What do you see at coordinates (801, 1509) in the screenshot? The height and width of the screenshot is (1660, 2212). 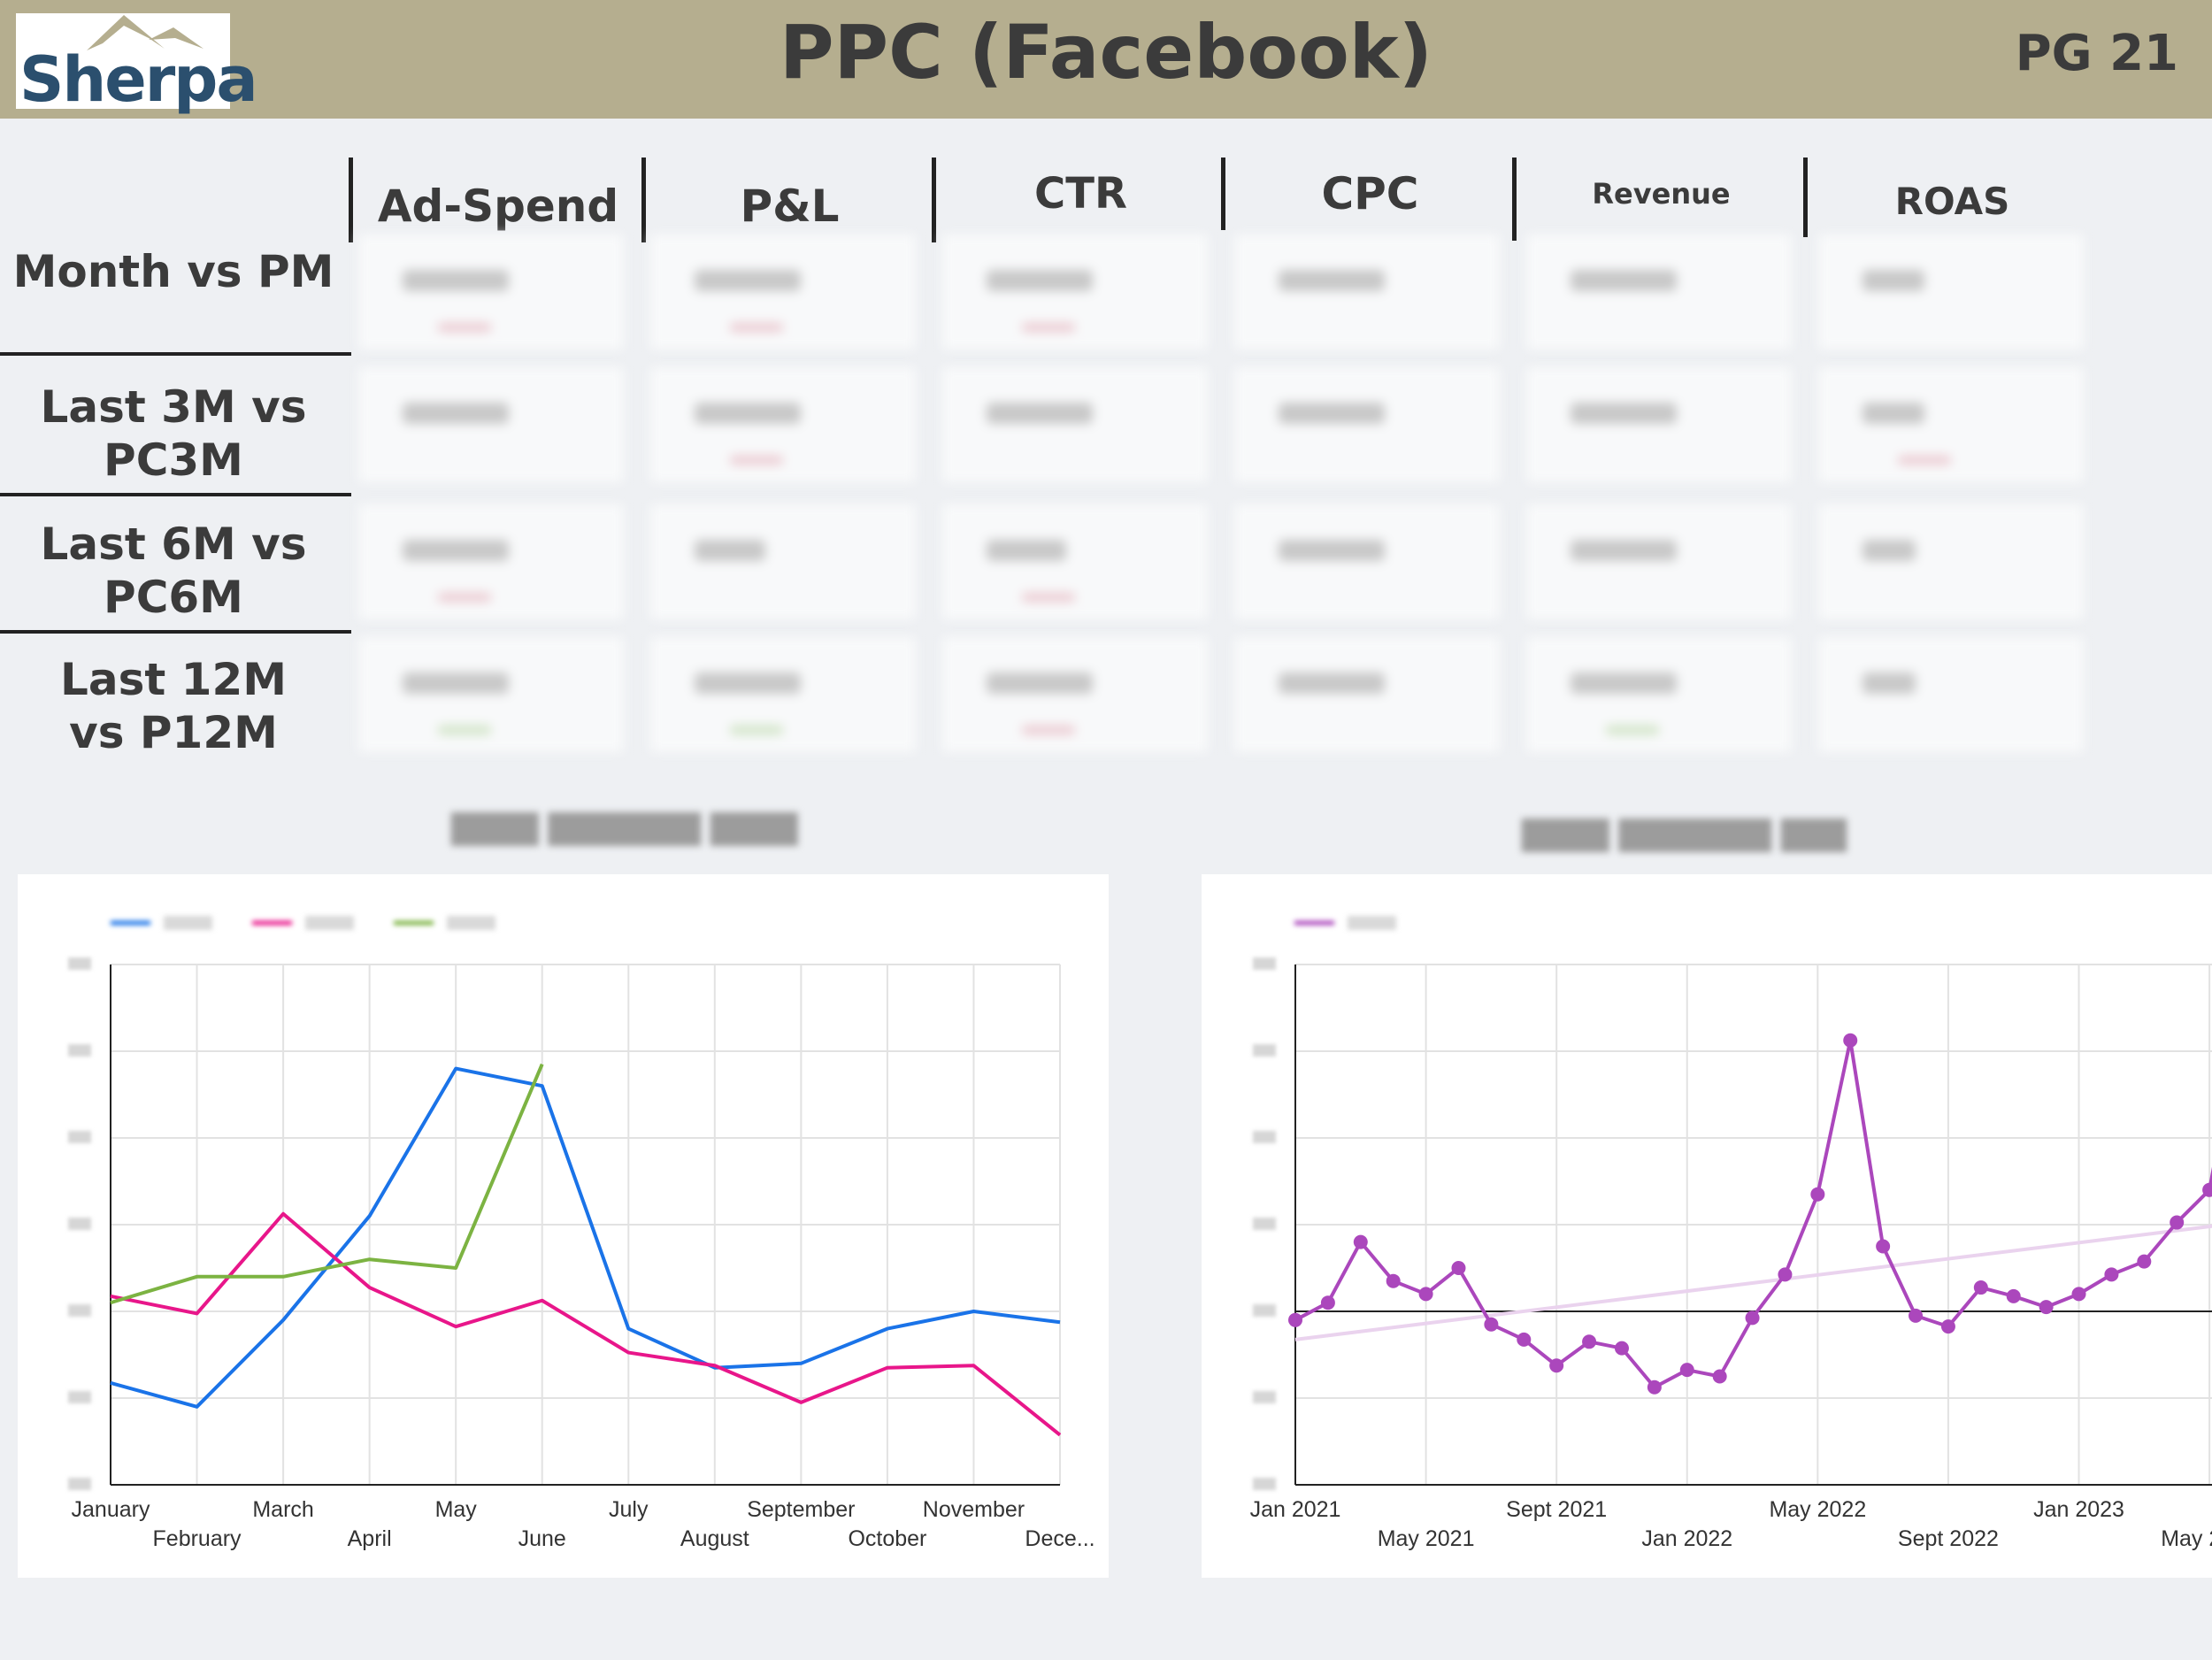 I see `x-tick-label: September` at bounding box center [801, 1509].